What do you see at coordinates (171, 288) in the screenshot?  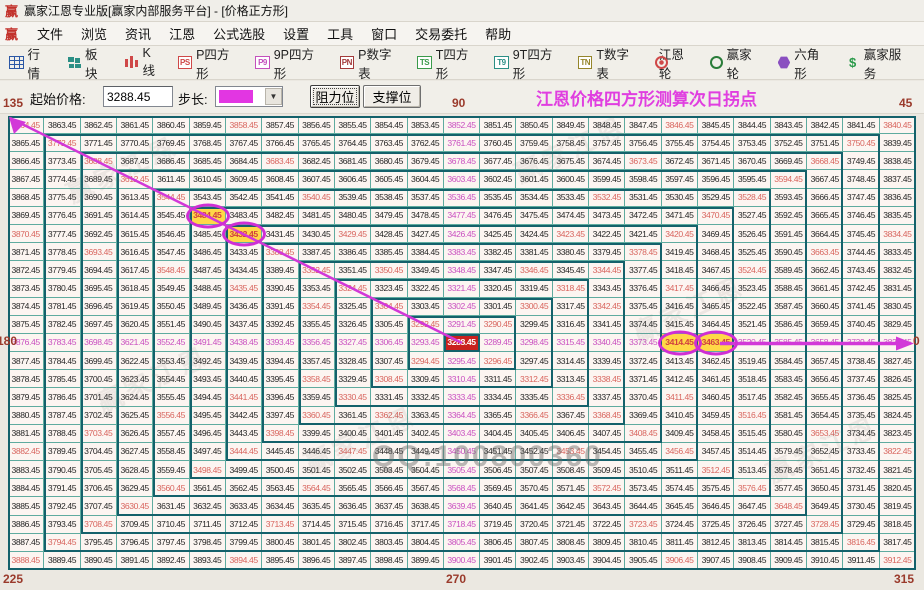 I see `price-cell: 3549.45` at bounding box center [171, 288].